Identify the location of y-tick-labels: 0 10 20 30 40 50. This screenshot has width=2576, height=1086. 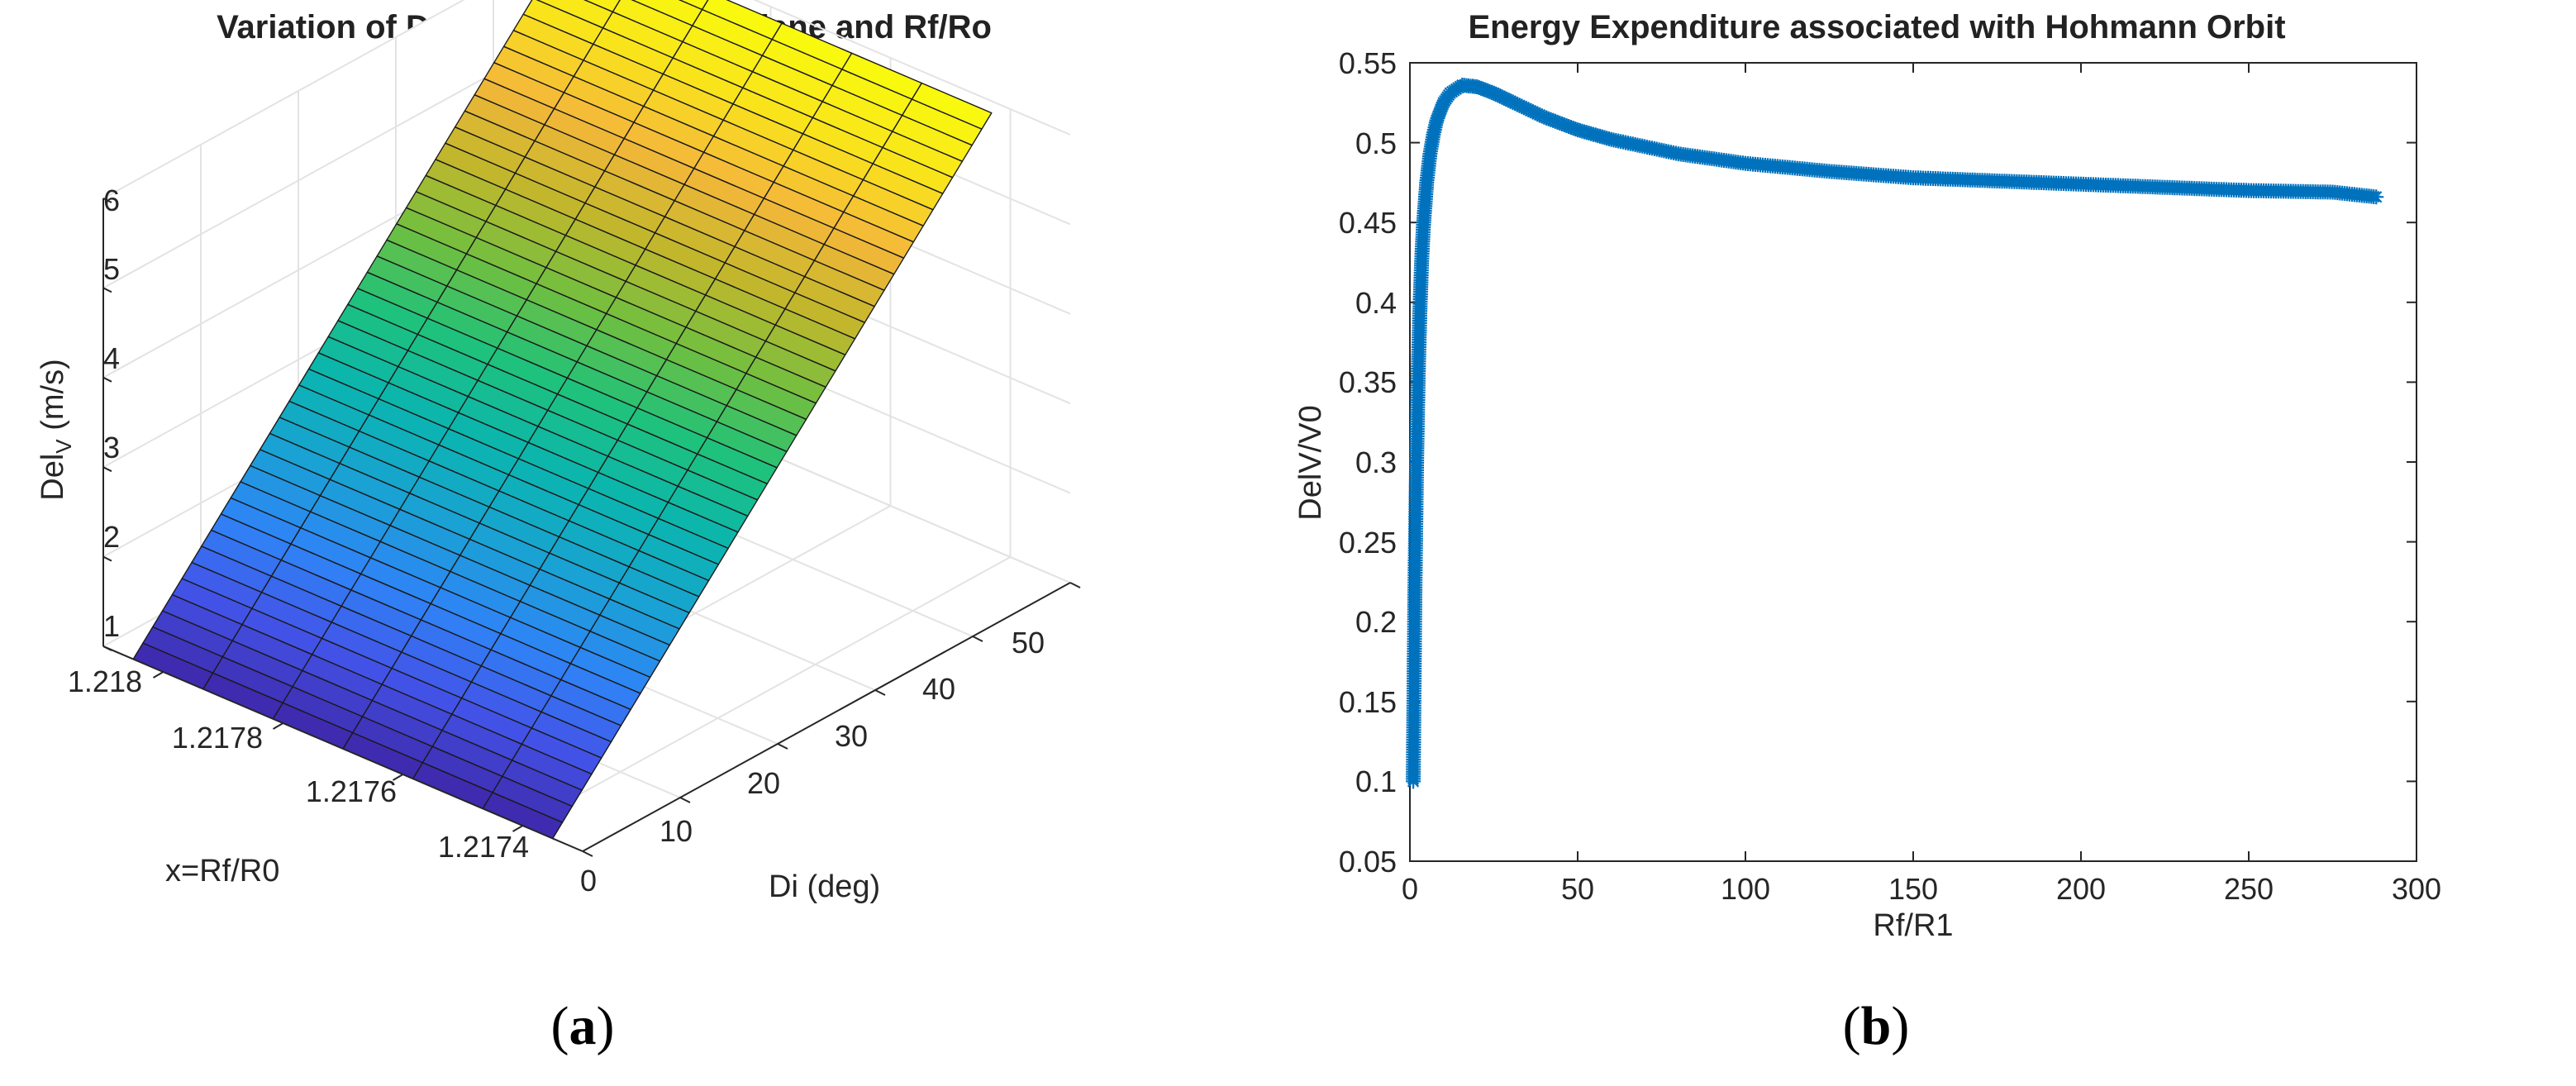
(813, 762).